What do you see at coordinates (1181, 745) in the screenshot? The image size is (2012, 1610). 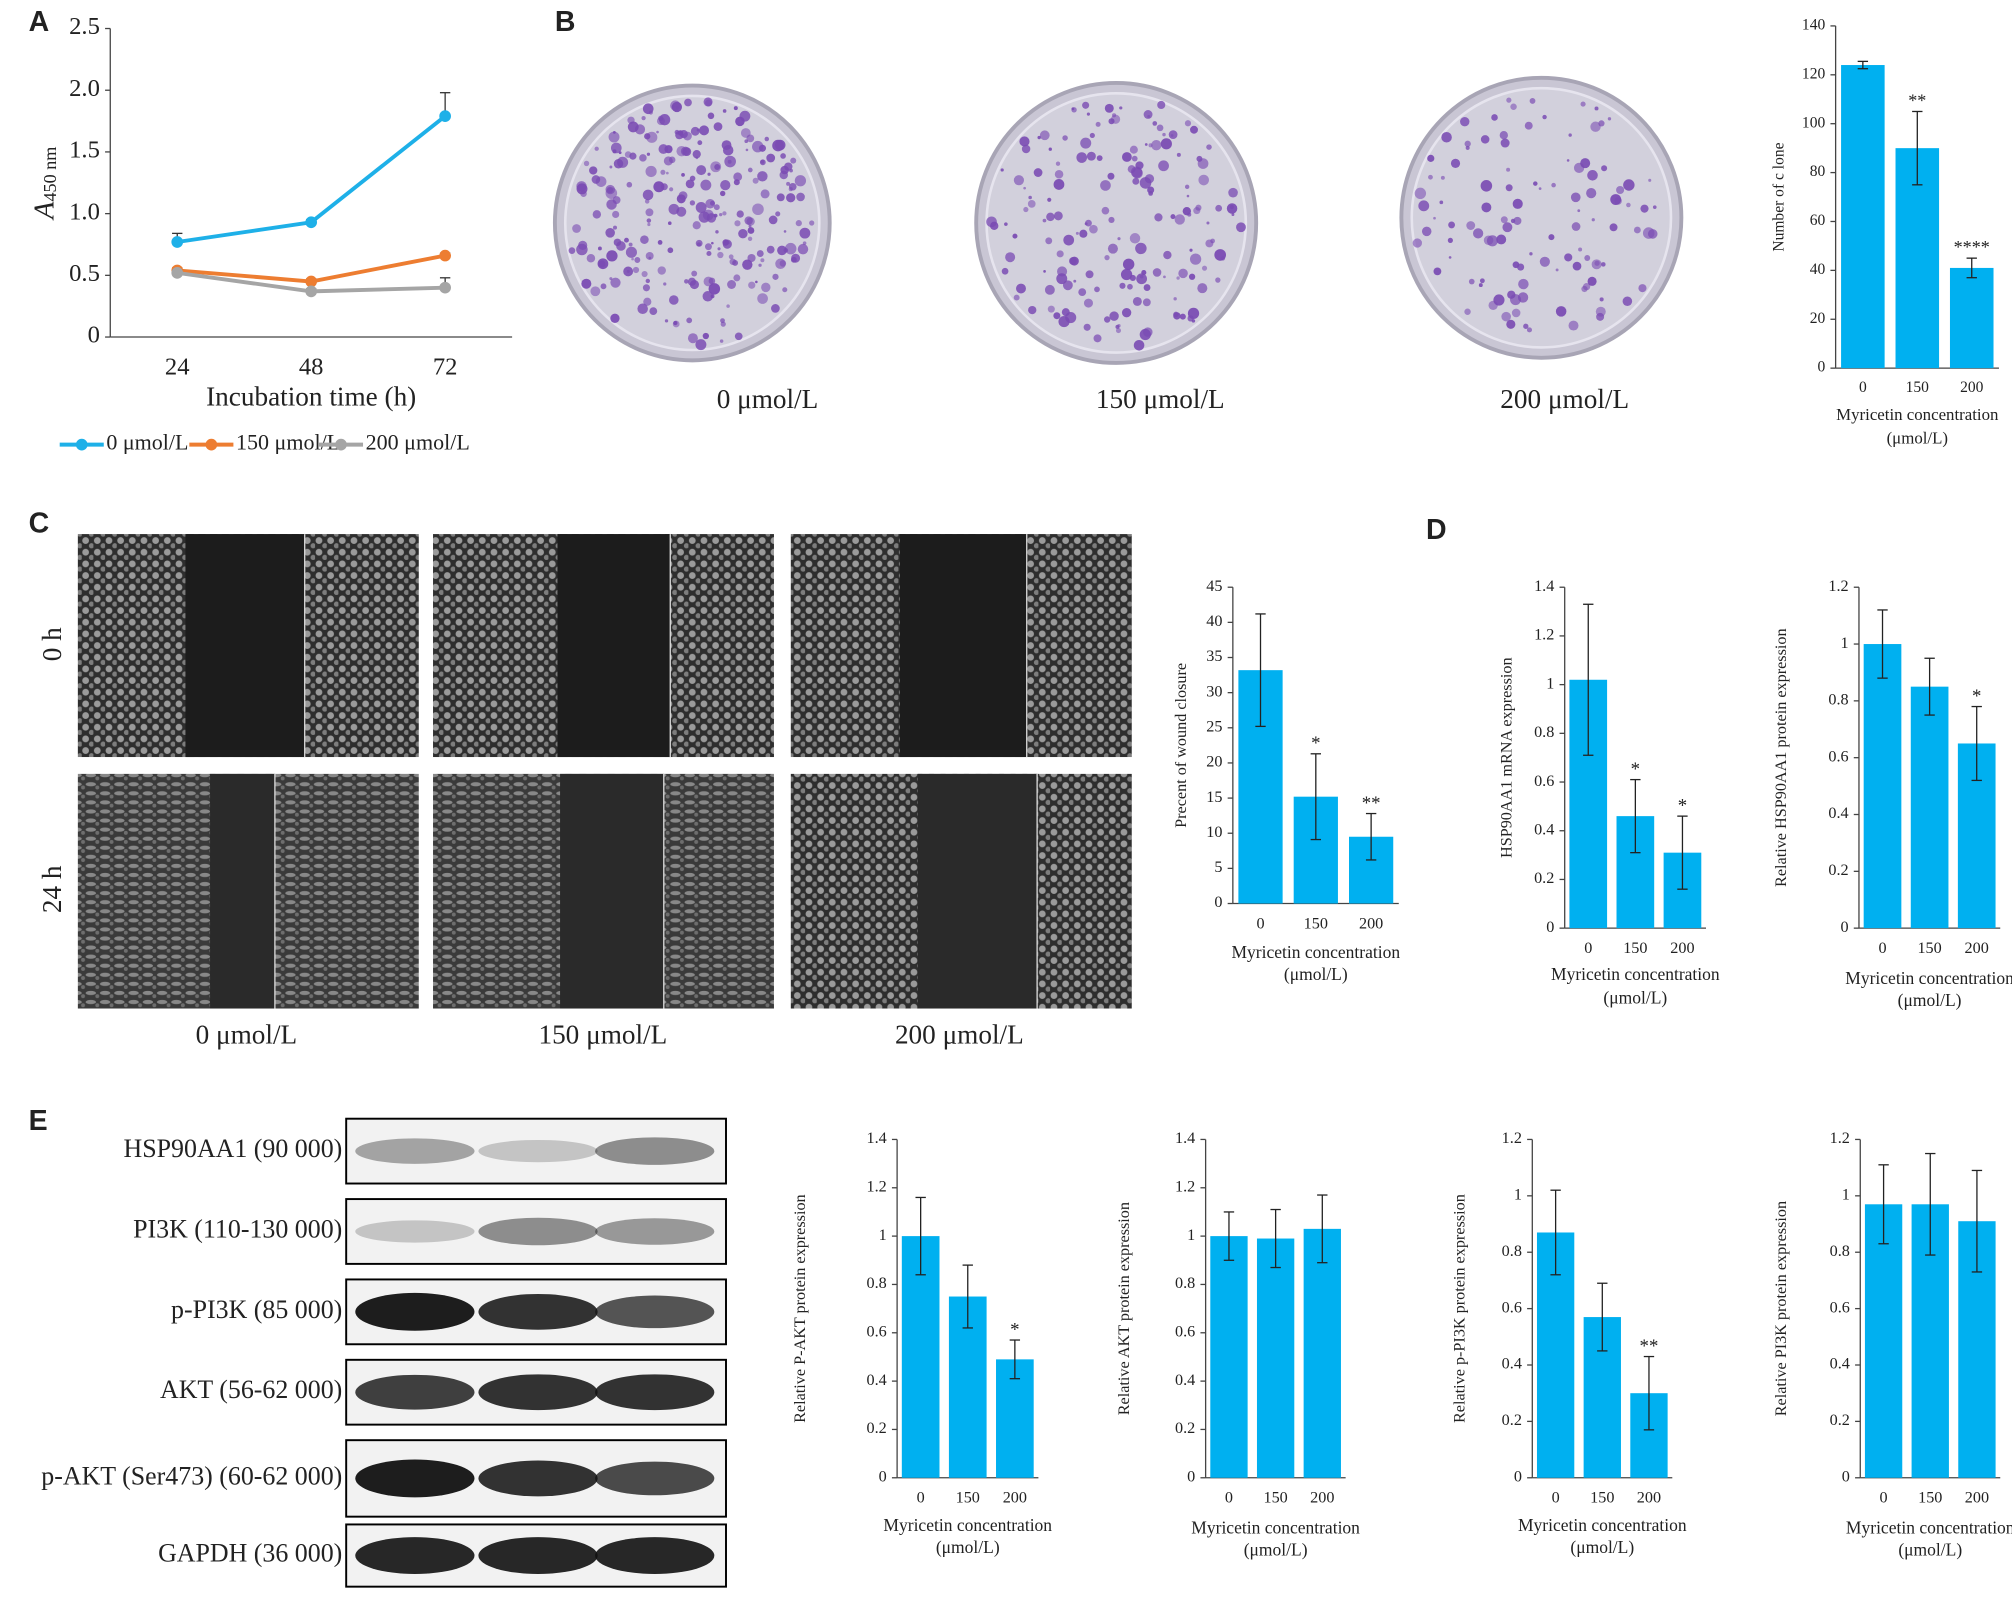 I see `y-axis-label: Precent of wound closure` at bounding box center [1181, 745].